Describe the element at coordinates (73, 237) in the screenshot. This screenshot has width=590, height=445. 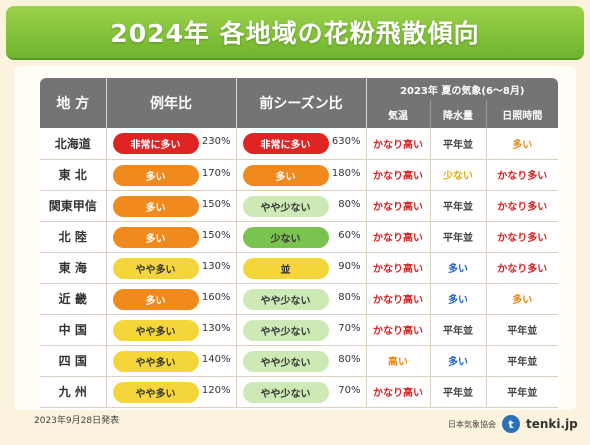
I see `region-name: 北 陸` at that location.